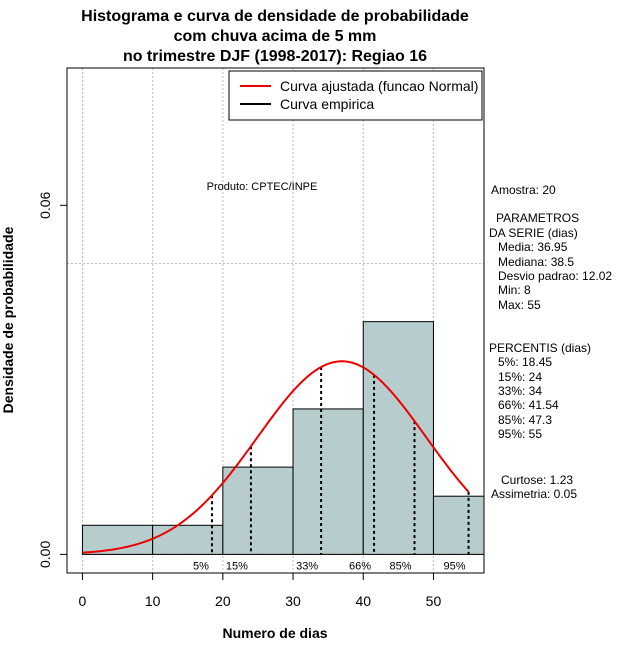 This screenshot has width=640, height=660. What do you see at coordinates (153, 601) in the screenshot?
I see `x-tick-label-10: 10` at bounding box center [153, 601].